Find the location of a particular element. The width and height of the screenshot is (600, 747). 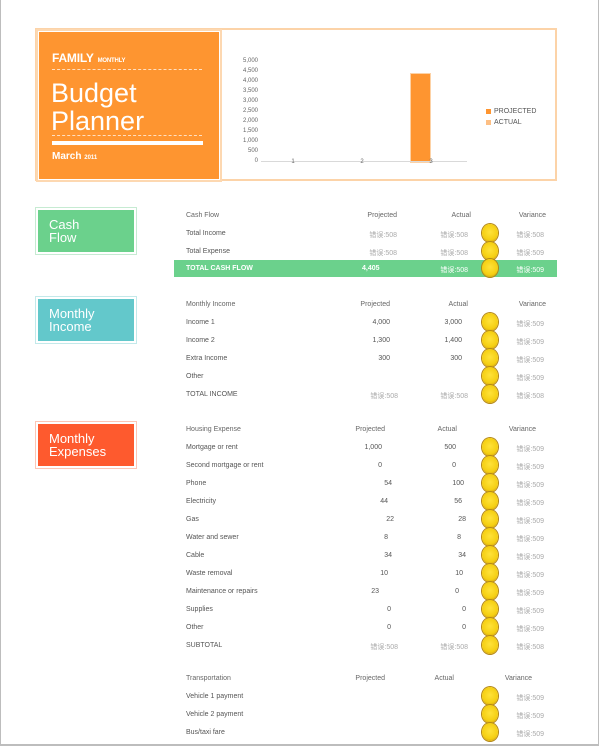

table-row: Extra Income 300 300 错误:509 is located at coordinates (365, 358).